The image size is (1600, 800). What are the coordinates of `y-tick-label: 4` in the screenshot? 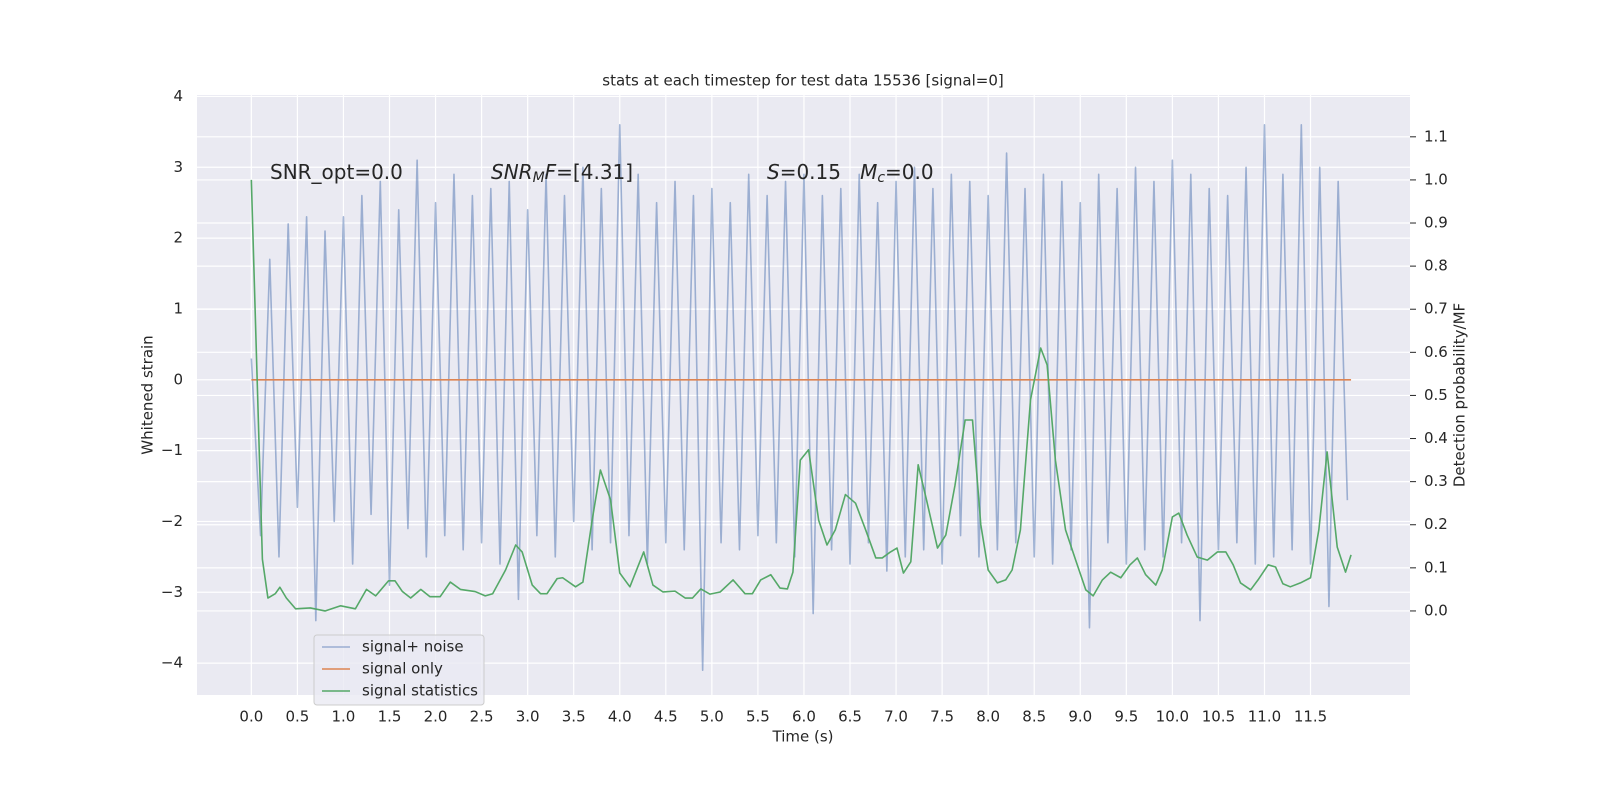 It's located at (178, 96).